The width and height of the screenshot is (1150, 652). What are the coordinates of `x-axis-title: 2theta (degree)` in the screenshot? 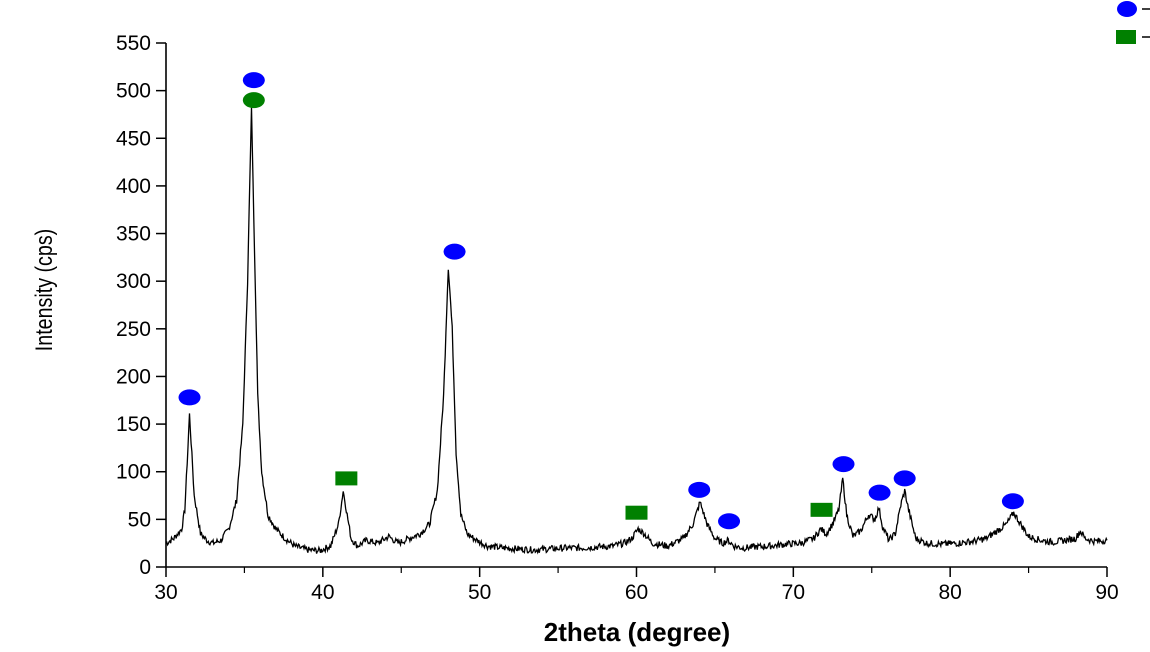 It's located at (637, 632).